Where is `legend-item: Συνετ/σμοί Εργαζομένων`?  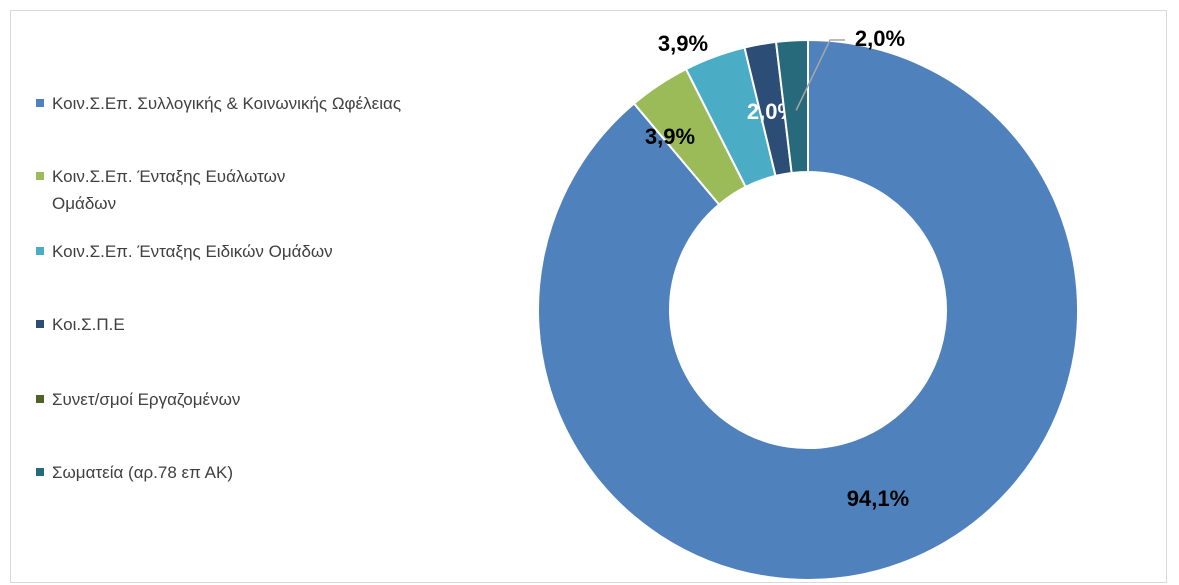 legend-item: Συνετ/σμοί Εργαζομένων is located at coordinates (228, 399).